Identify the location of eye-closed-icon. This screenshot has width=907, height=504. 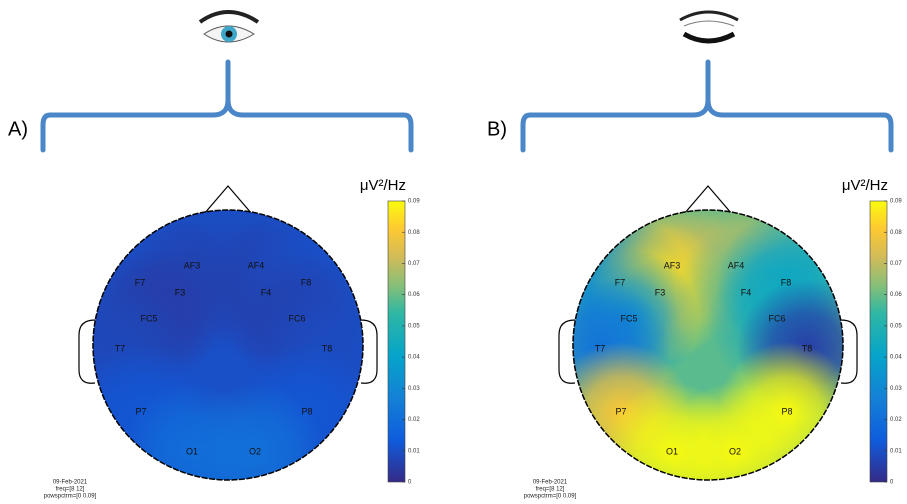
(709, 27).